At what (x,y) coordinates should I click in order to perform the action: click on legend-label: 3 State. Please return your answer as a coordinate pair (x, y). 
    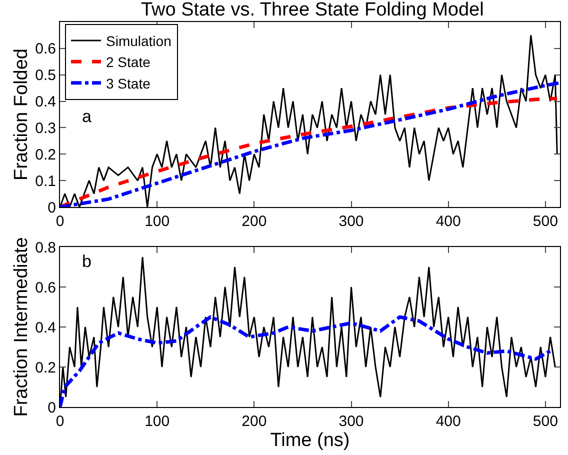
    Looking at the image, I should click on (128, 83).